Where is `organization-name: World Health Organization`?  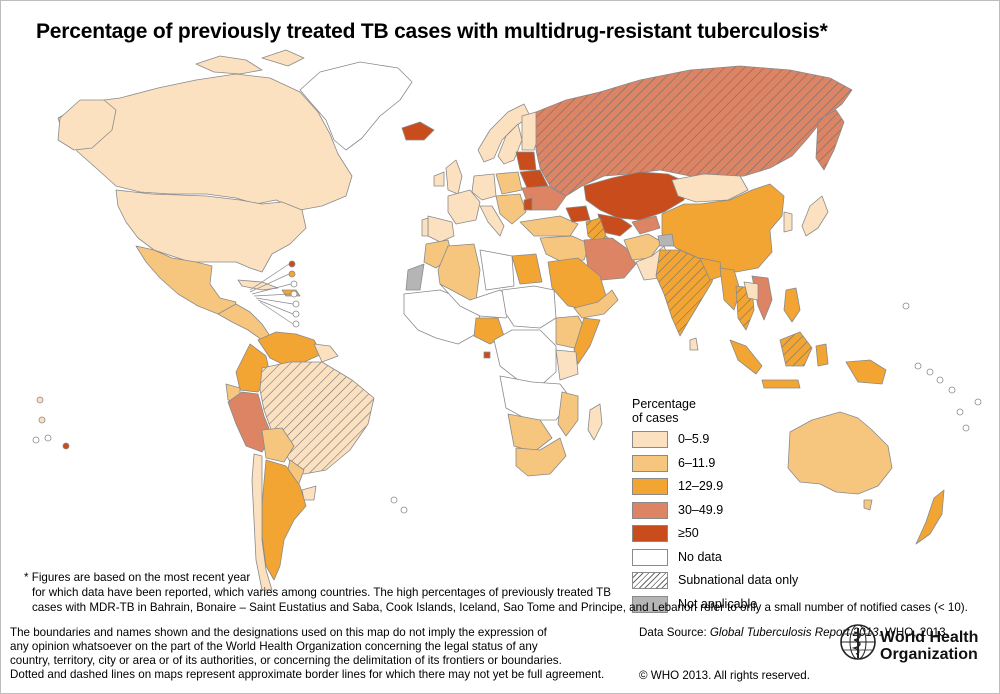
organization-name: World Health Organization is located at coordinates (929, 646).